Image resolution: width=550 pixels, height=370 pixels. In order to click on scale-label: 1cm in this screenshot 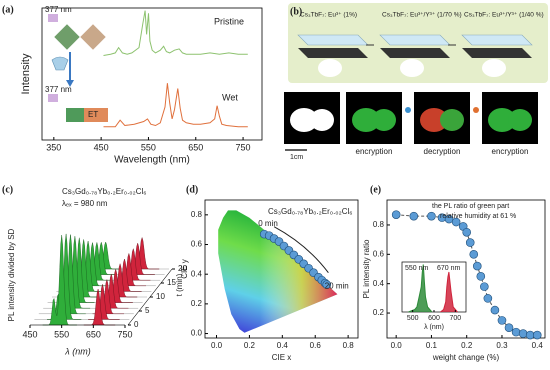, I will do `click(296, 157)`.